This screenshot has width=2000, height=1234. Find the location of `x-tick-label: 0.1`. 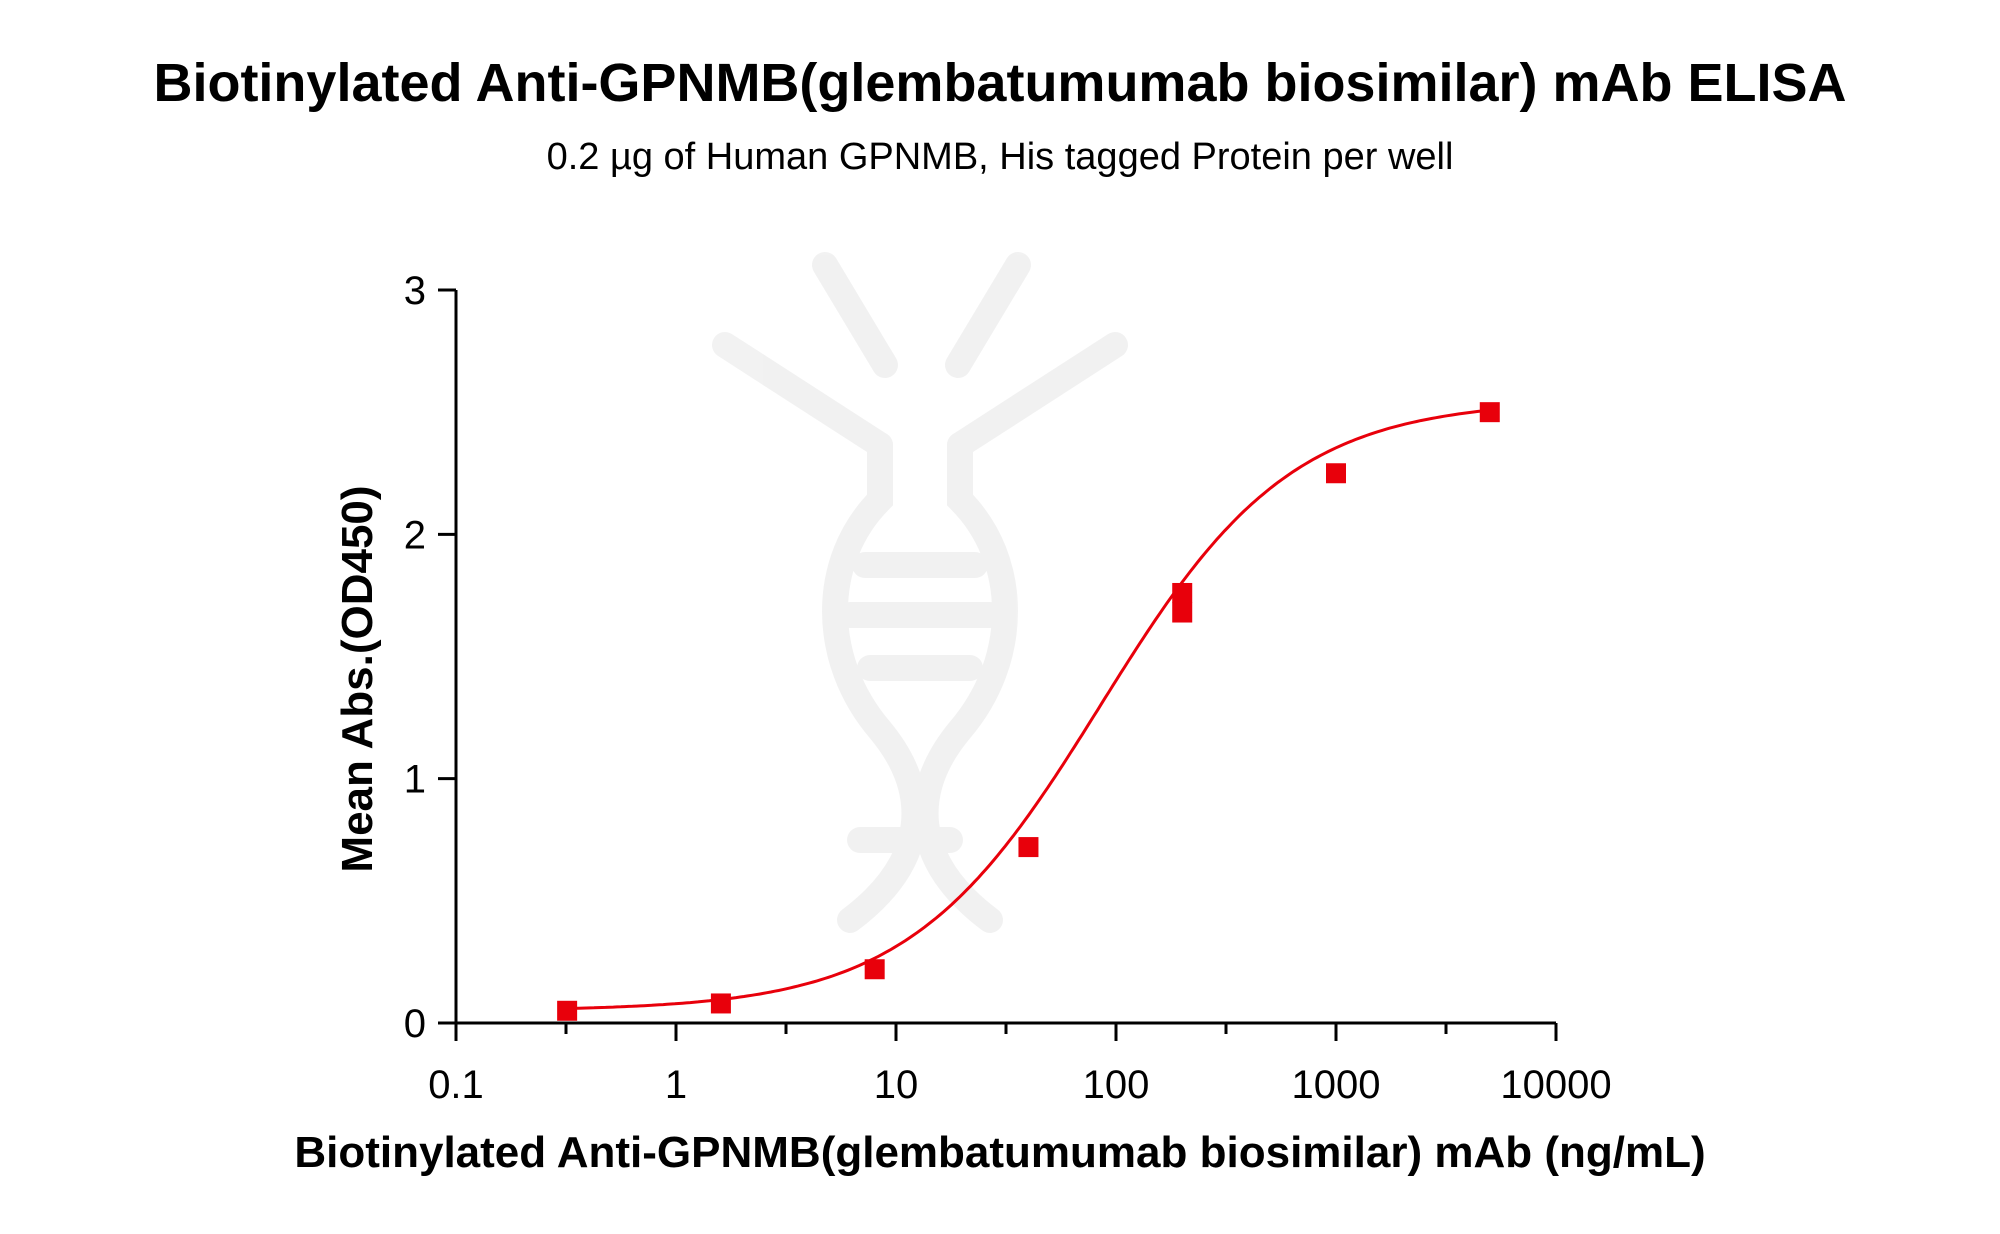

x-tick-label: 0.1 is located at coordinates (456, 1085).